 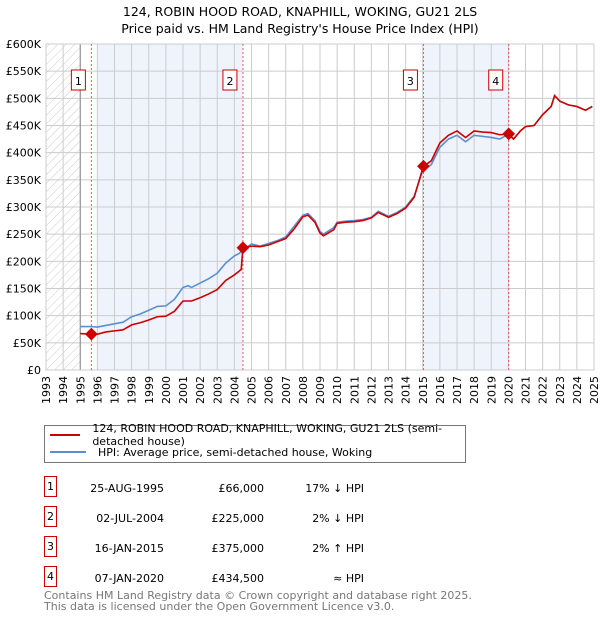 What do you see at coordinates (27, 343) in the screenshot?
I see `y-tick-label: £50K` at bounding box center [27, 343].